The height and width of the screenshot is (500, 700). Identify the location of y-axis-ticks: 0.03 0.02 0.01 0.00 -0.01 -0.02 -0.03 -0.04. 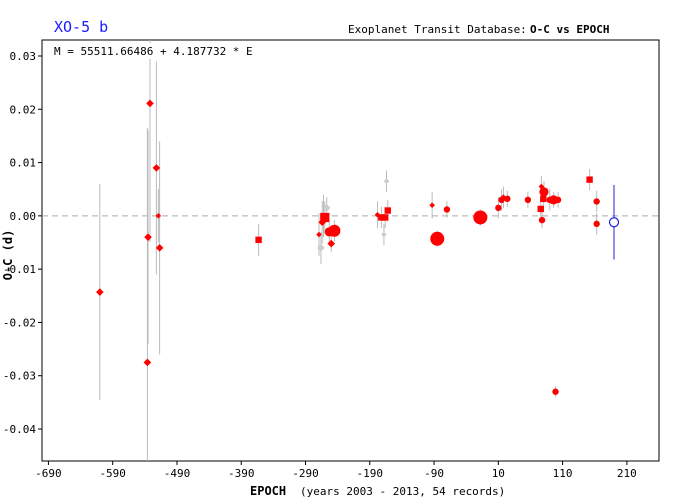
(22, 243).